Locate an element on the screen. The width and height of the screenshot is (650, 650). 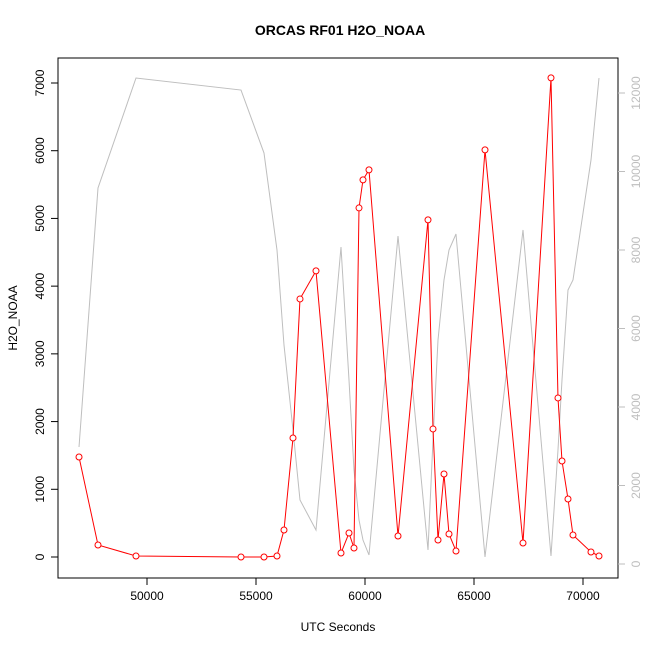
y2-tick-label: 0 is located at coordinates (636, 563).